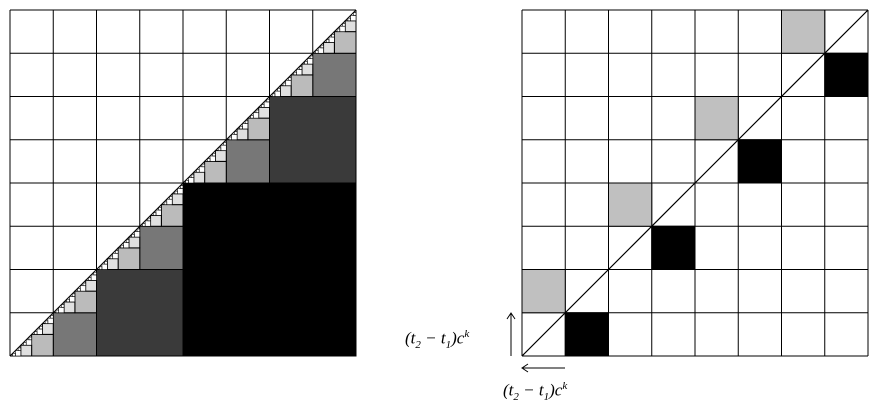 This screenshot has height=415, width=883. I want to click on vertical-scale-label: (t2 − t1)ck, so click(437, 339).